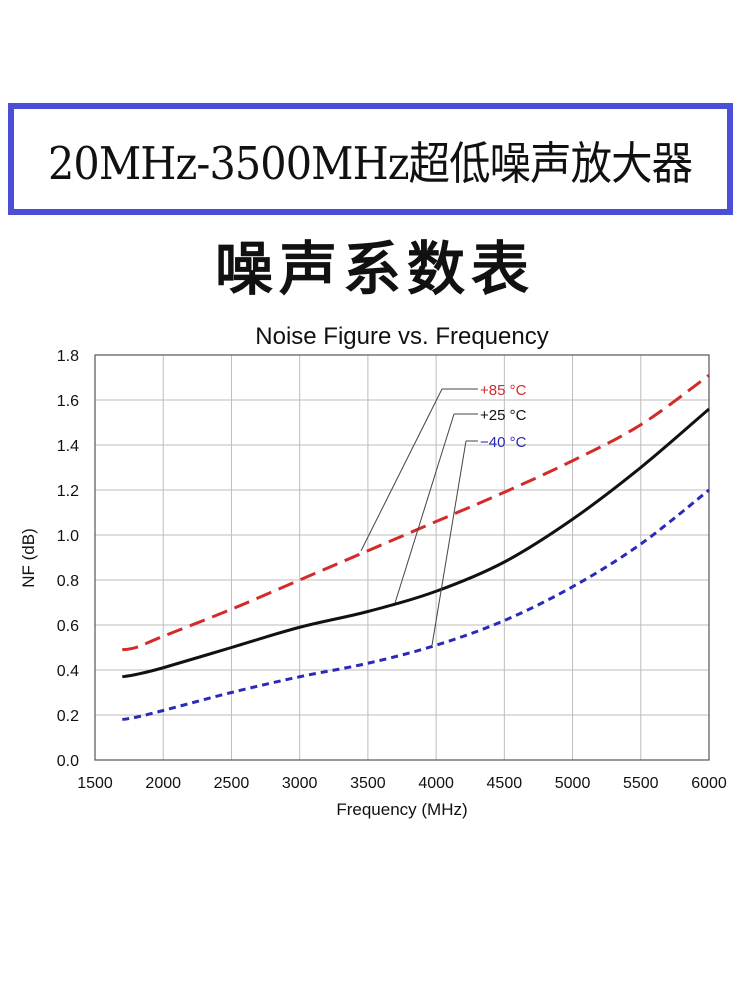  What do you see at coordinates (370, 163) in the screenshot?
I see `banner-title: 20MHz-3500MHz超低噪声放大器` at bounding box center [370, 163].